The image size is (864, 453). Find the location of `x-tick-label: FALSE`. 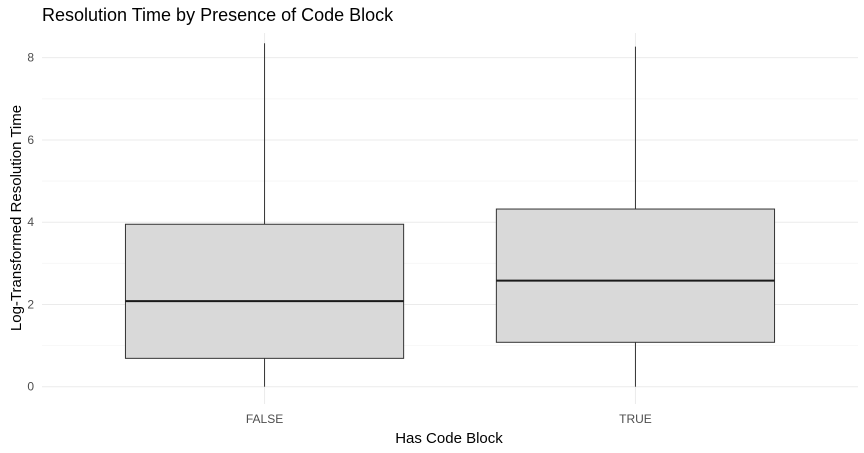

x-tick-label: FALSE is located at coordinates (264, 419).